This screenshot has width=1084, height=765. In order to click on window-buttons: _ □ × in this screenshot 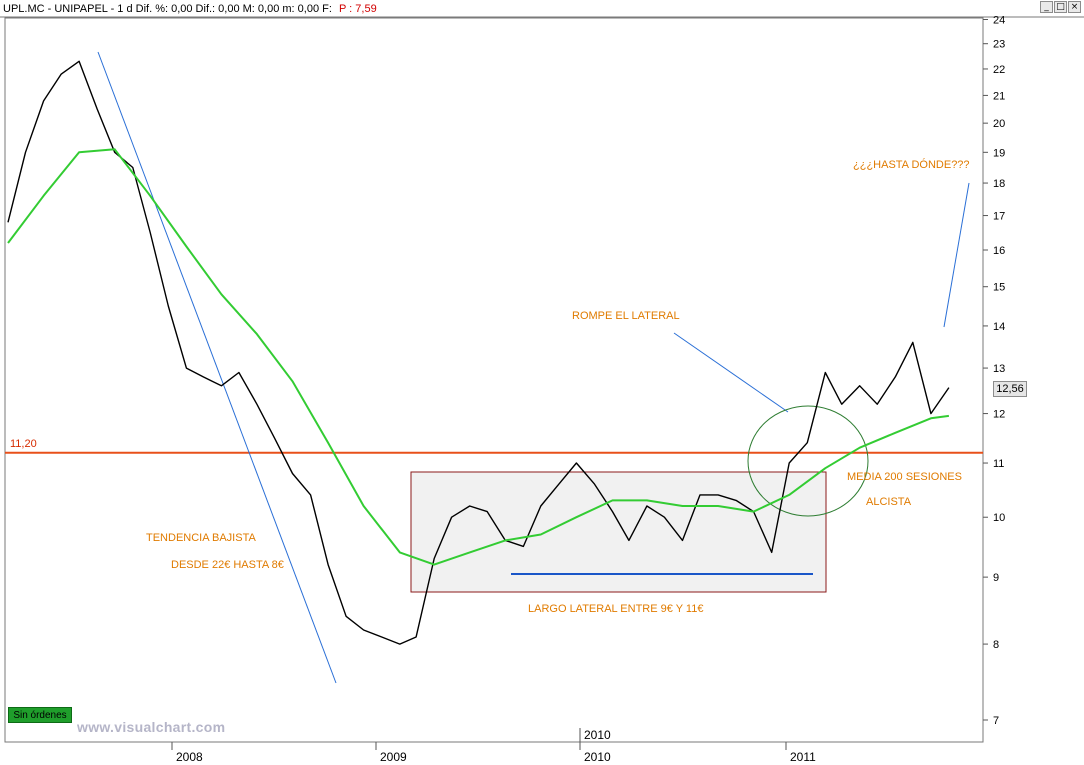, I will do `click(1060, 7)`.